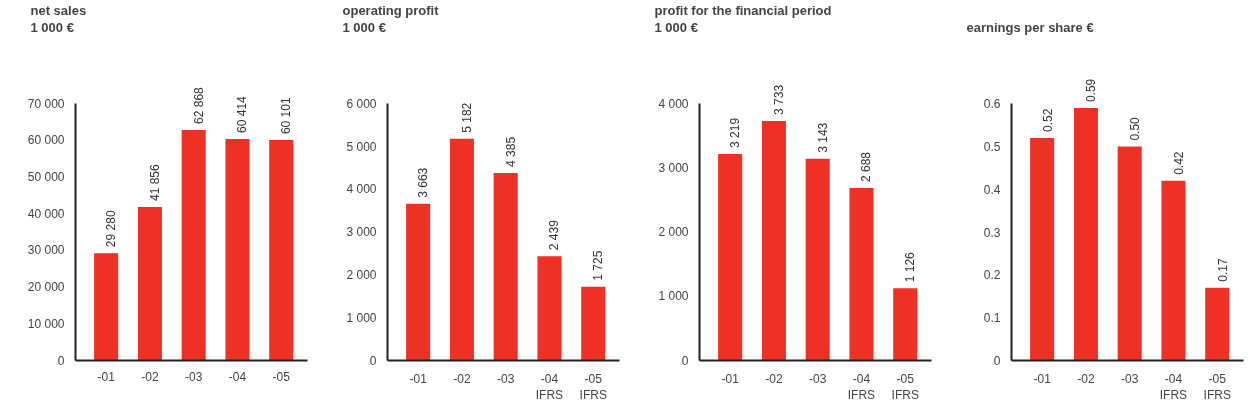  What do you see at coordinates (237, 376) in the screenshot?
I see `x-tick-label: -04` at bounding box center [237, 376].